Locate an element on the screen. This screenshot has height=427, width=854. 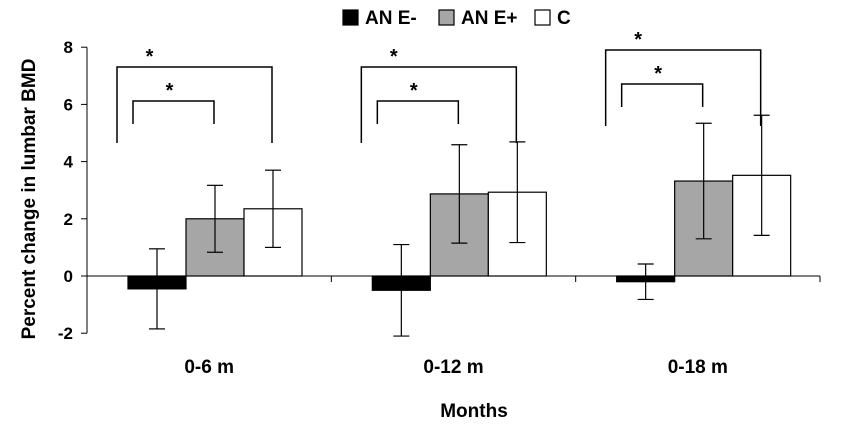
legend-label: C is located at coordinates (564, 18).